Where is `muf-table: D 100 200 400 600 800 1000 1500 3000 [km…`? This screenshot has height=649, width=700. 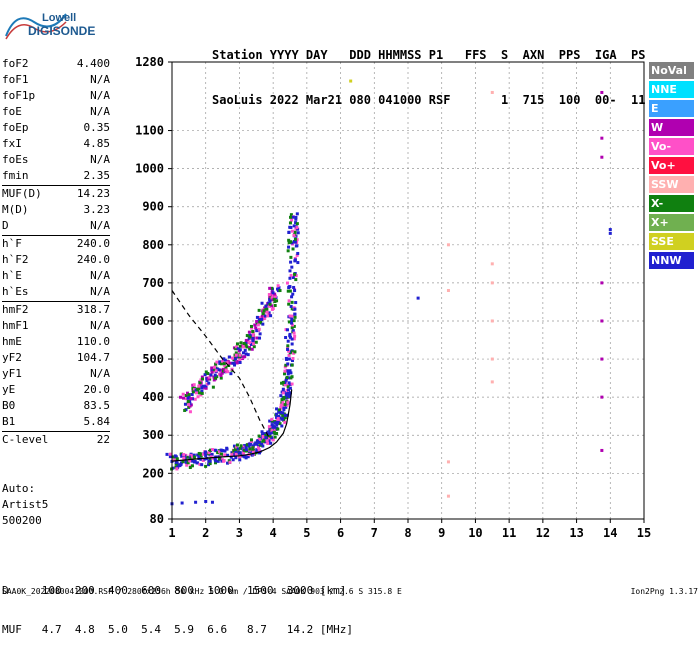
muf-table: D 100 200 400 600 800 1000 1500 3000 [km… is located at coordinates (177, 603).